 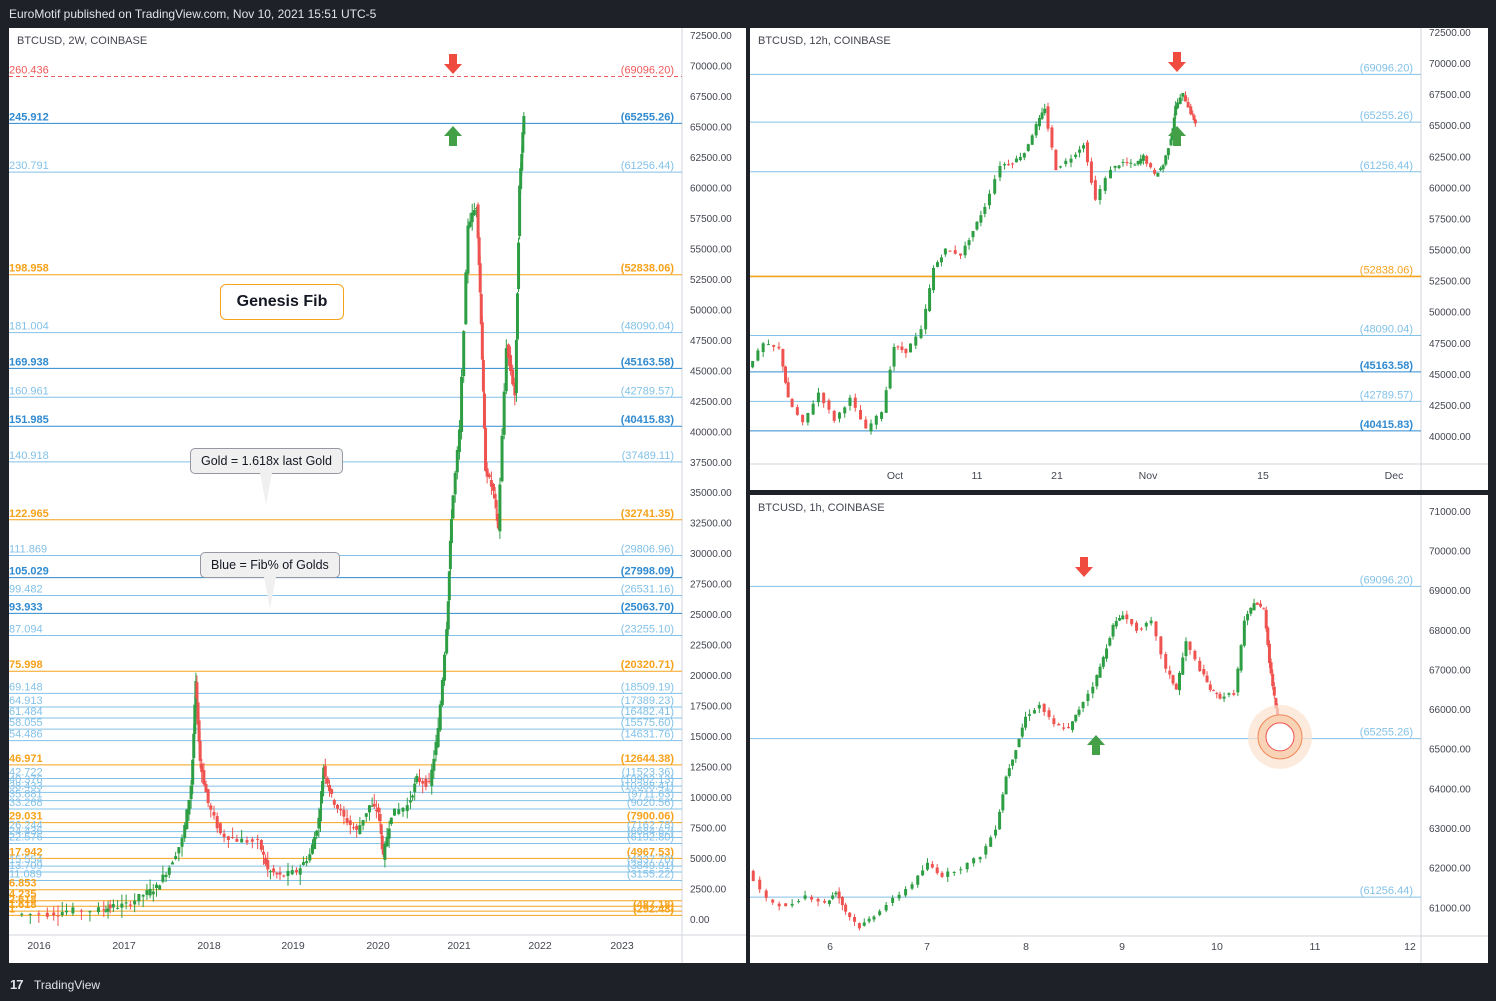 I want to click on fib-ratio-label: 69.148, so click(x=26, y=687).